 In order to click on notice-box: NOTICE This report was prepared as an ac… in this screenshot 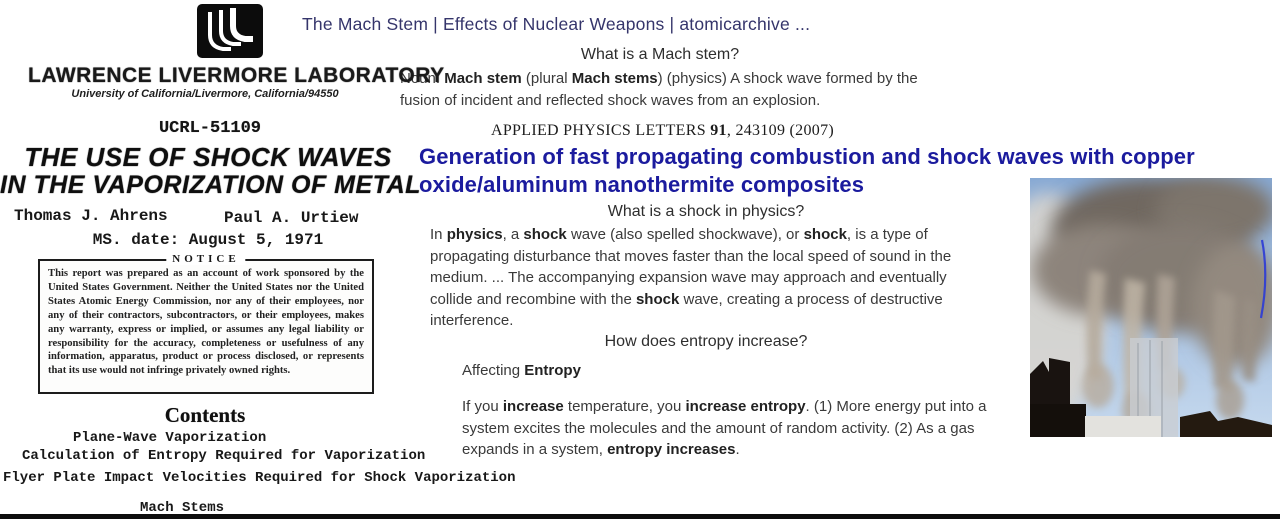, I will do `click(206, 323)`.